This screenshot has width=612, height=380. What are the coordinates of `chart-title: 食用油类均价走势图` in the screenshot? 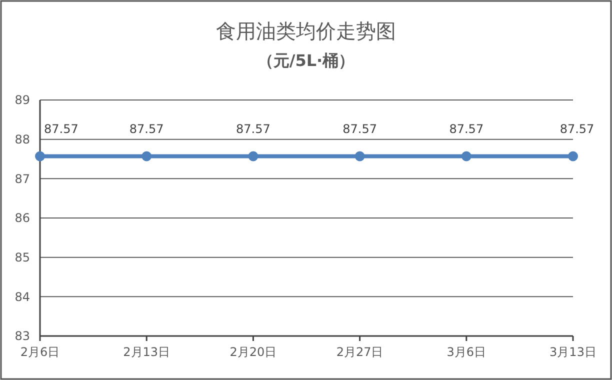 It's located at (306, 31).